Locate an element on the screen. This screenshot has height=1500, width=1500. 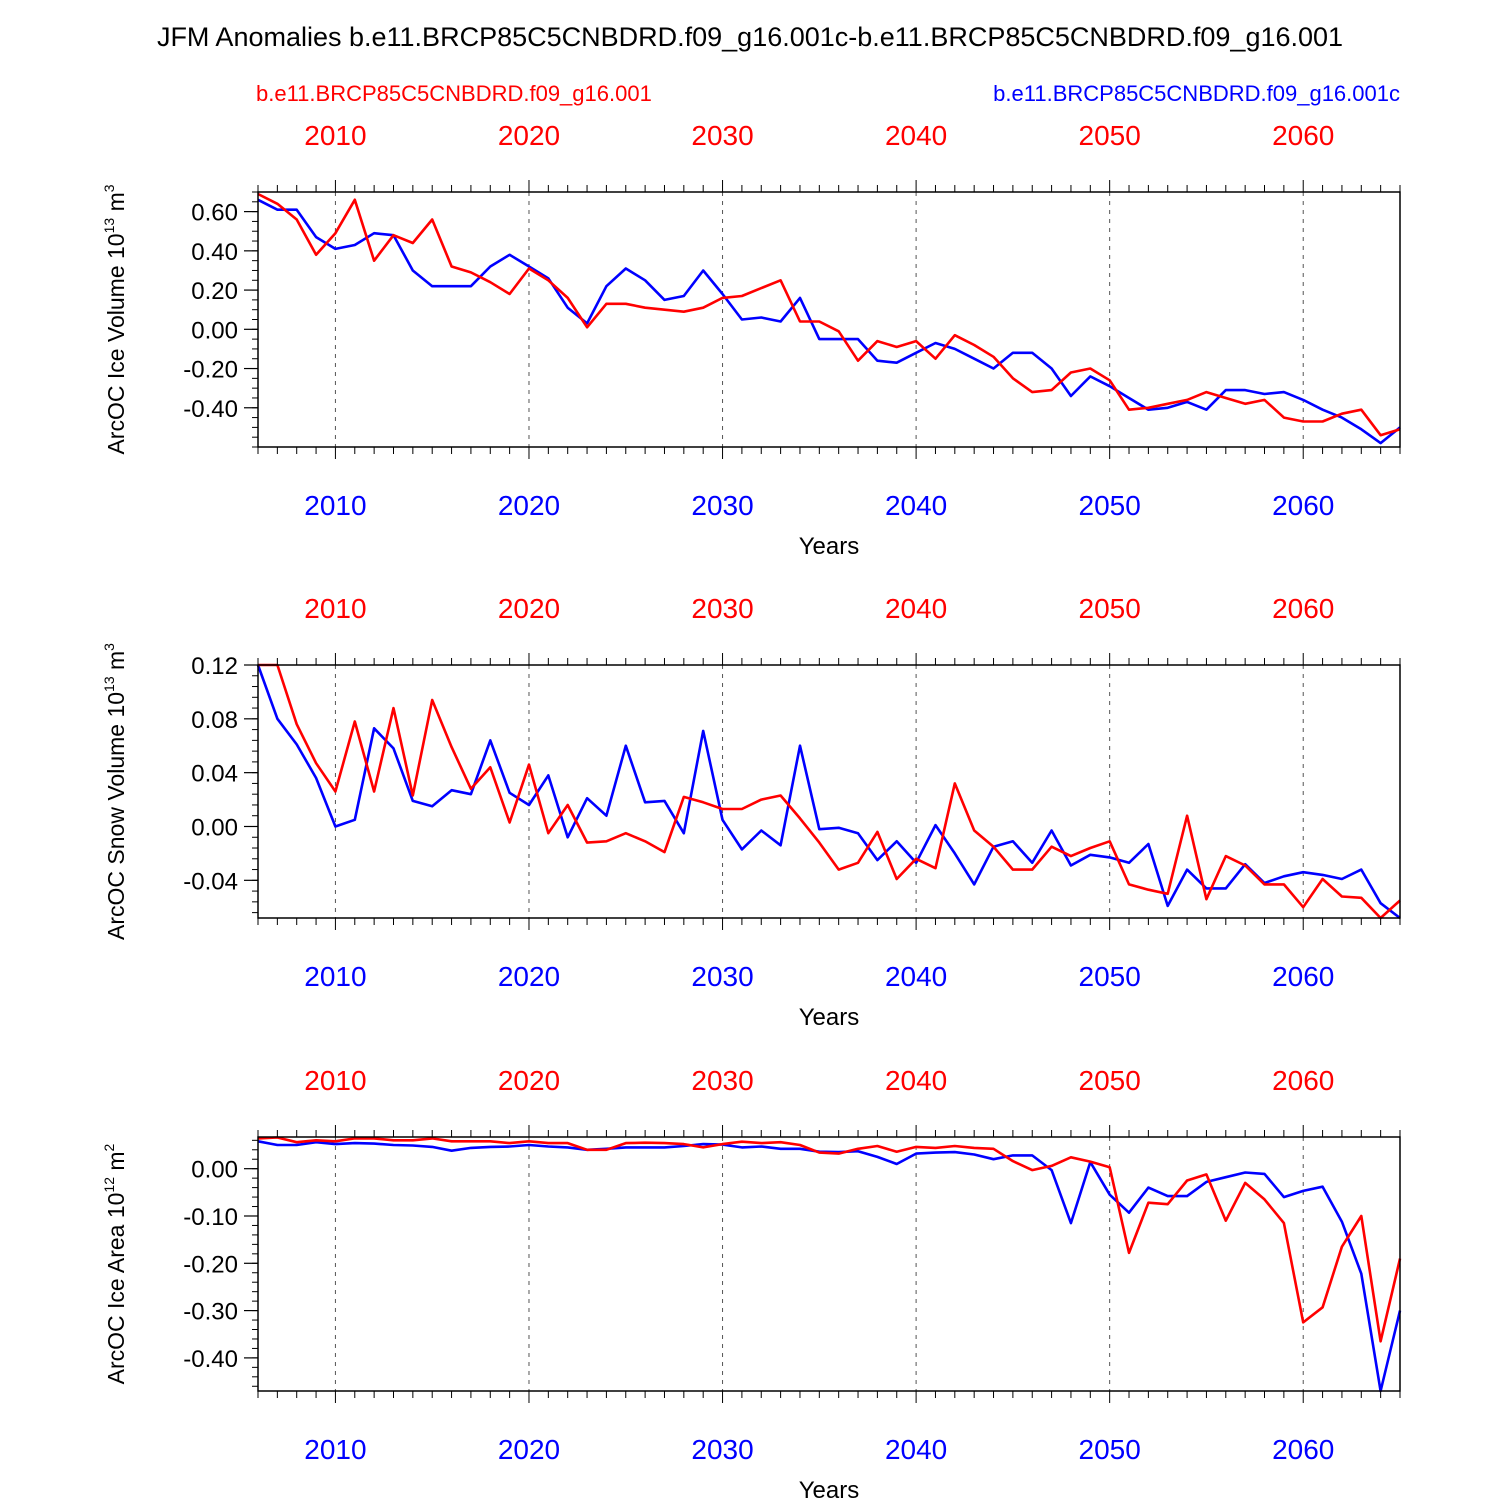
y-tick-label: 0.60 is located at coordinates (214, 213).